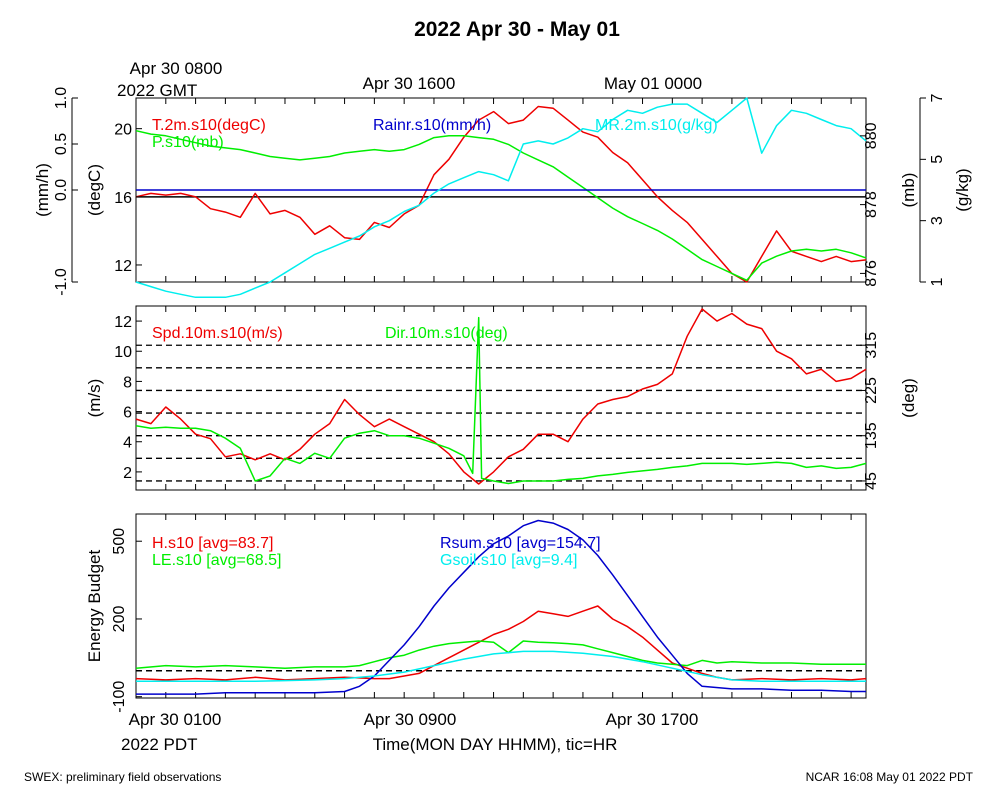 The height and width of the screenshot is (805, 1000). Describe the element at coordinates (61, 190) in the screenshot. I see `rain-axis-tick-label: 0.0` at that location.